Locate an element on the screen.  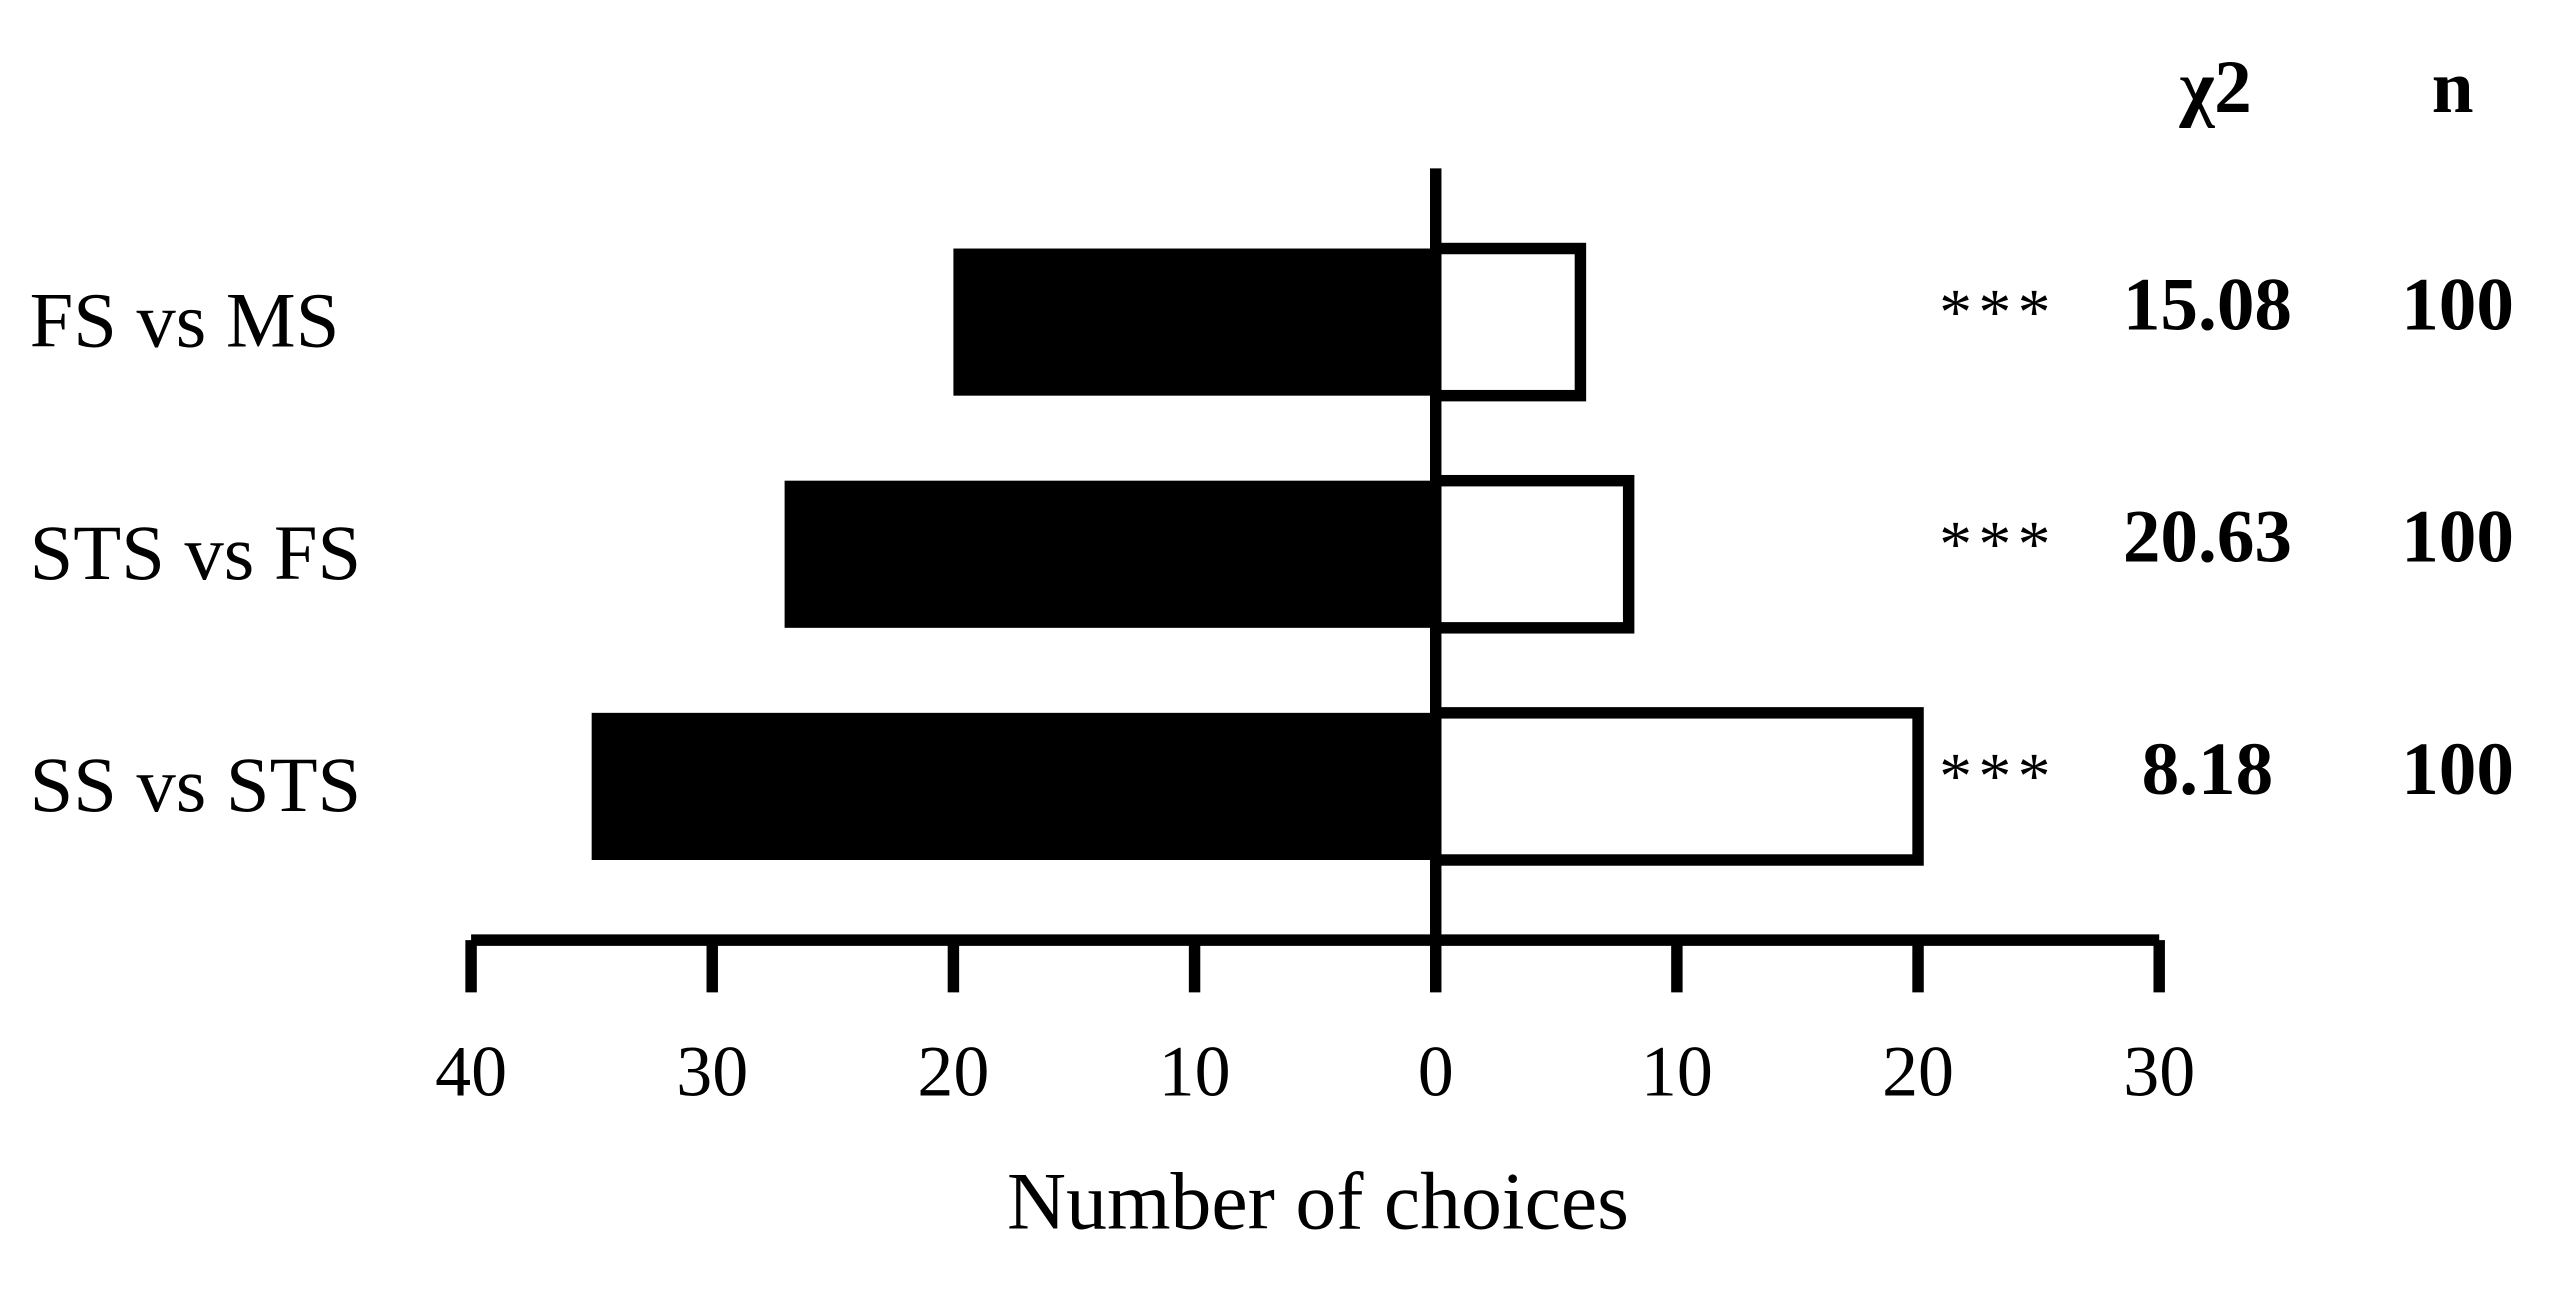
category-label: FS vs MS is located at coordinates (185, 320).